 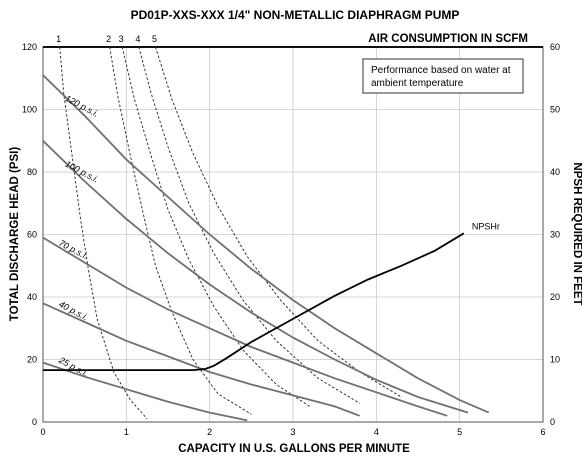 What do you see at coordinates (417, 83) in the screenshot?
I see `note-line-2: ambient temperature` at bounding box center [417, 83].